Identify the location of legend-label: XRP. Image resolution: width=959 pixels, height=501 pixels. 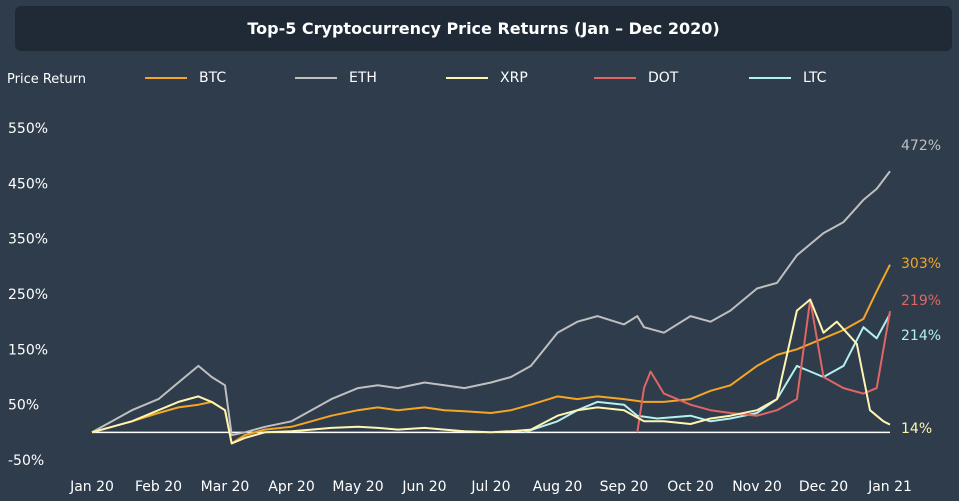
(514, 78).